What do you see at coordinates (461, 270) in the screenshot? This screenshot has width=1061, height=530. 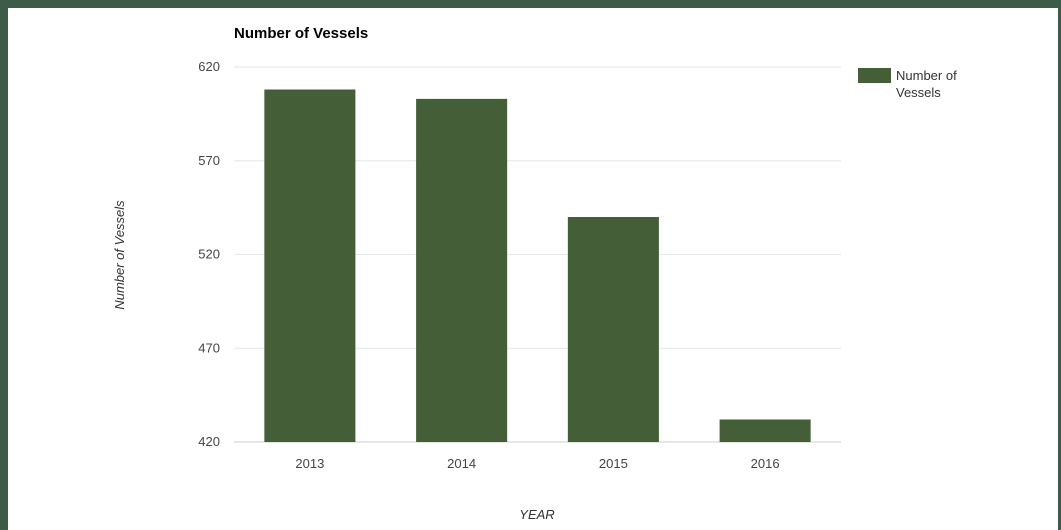 I see `bar-2014` at bounding box center [461, 270].